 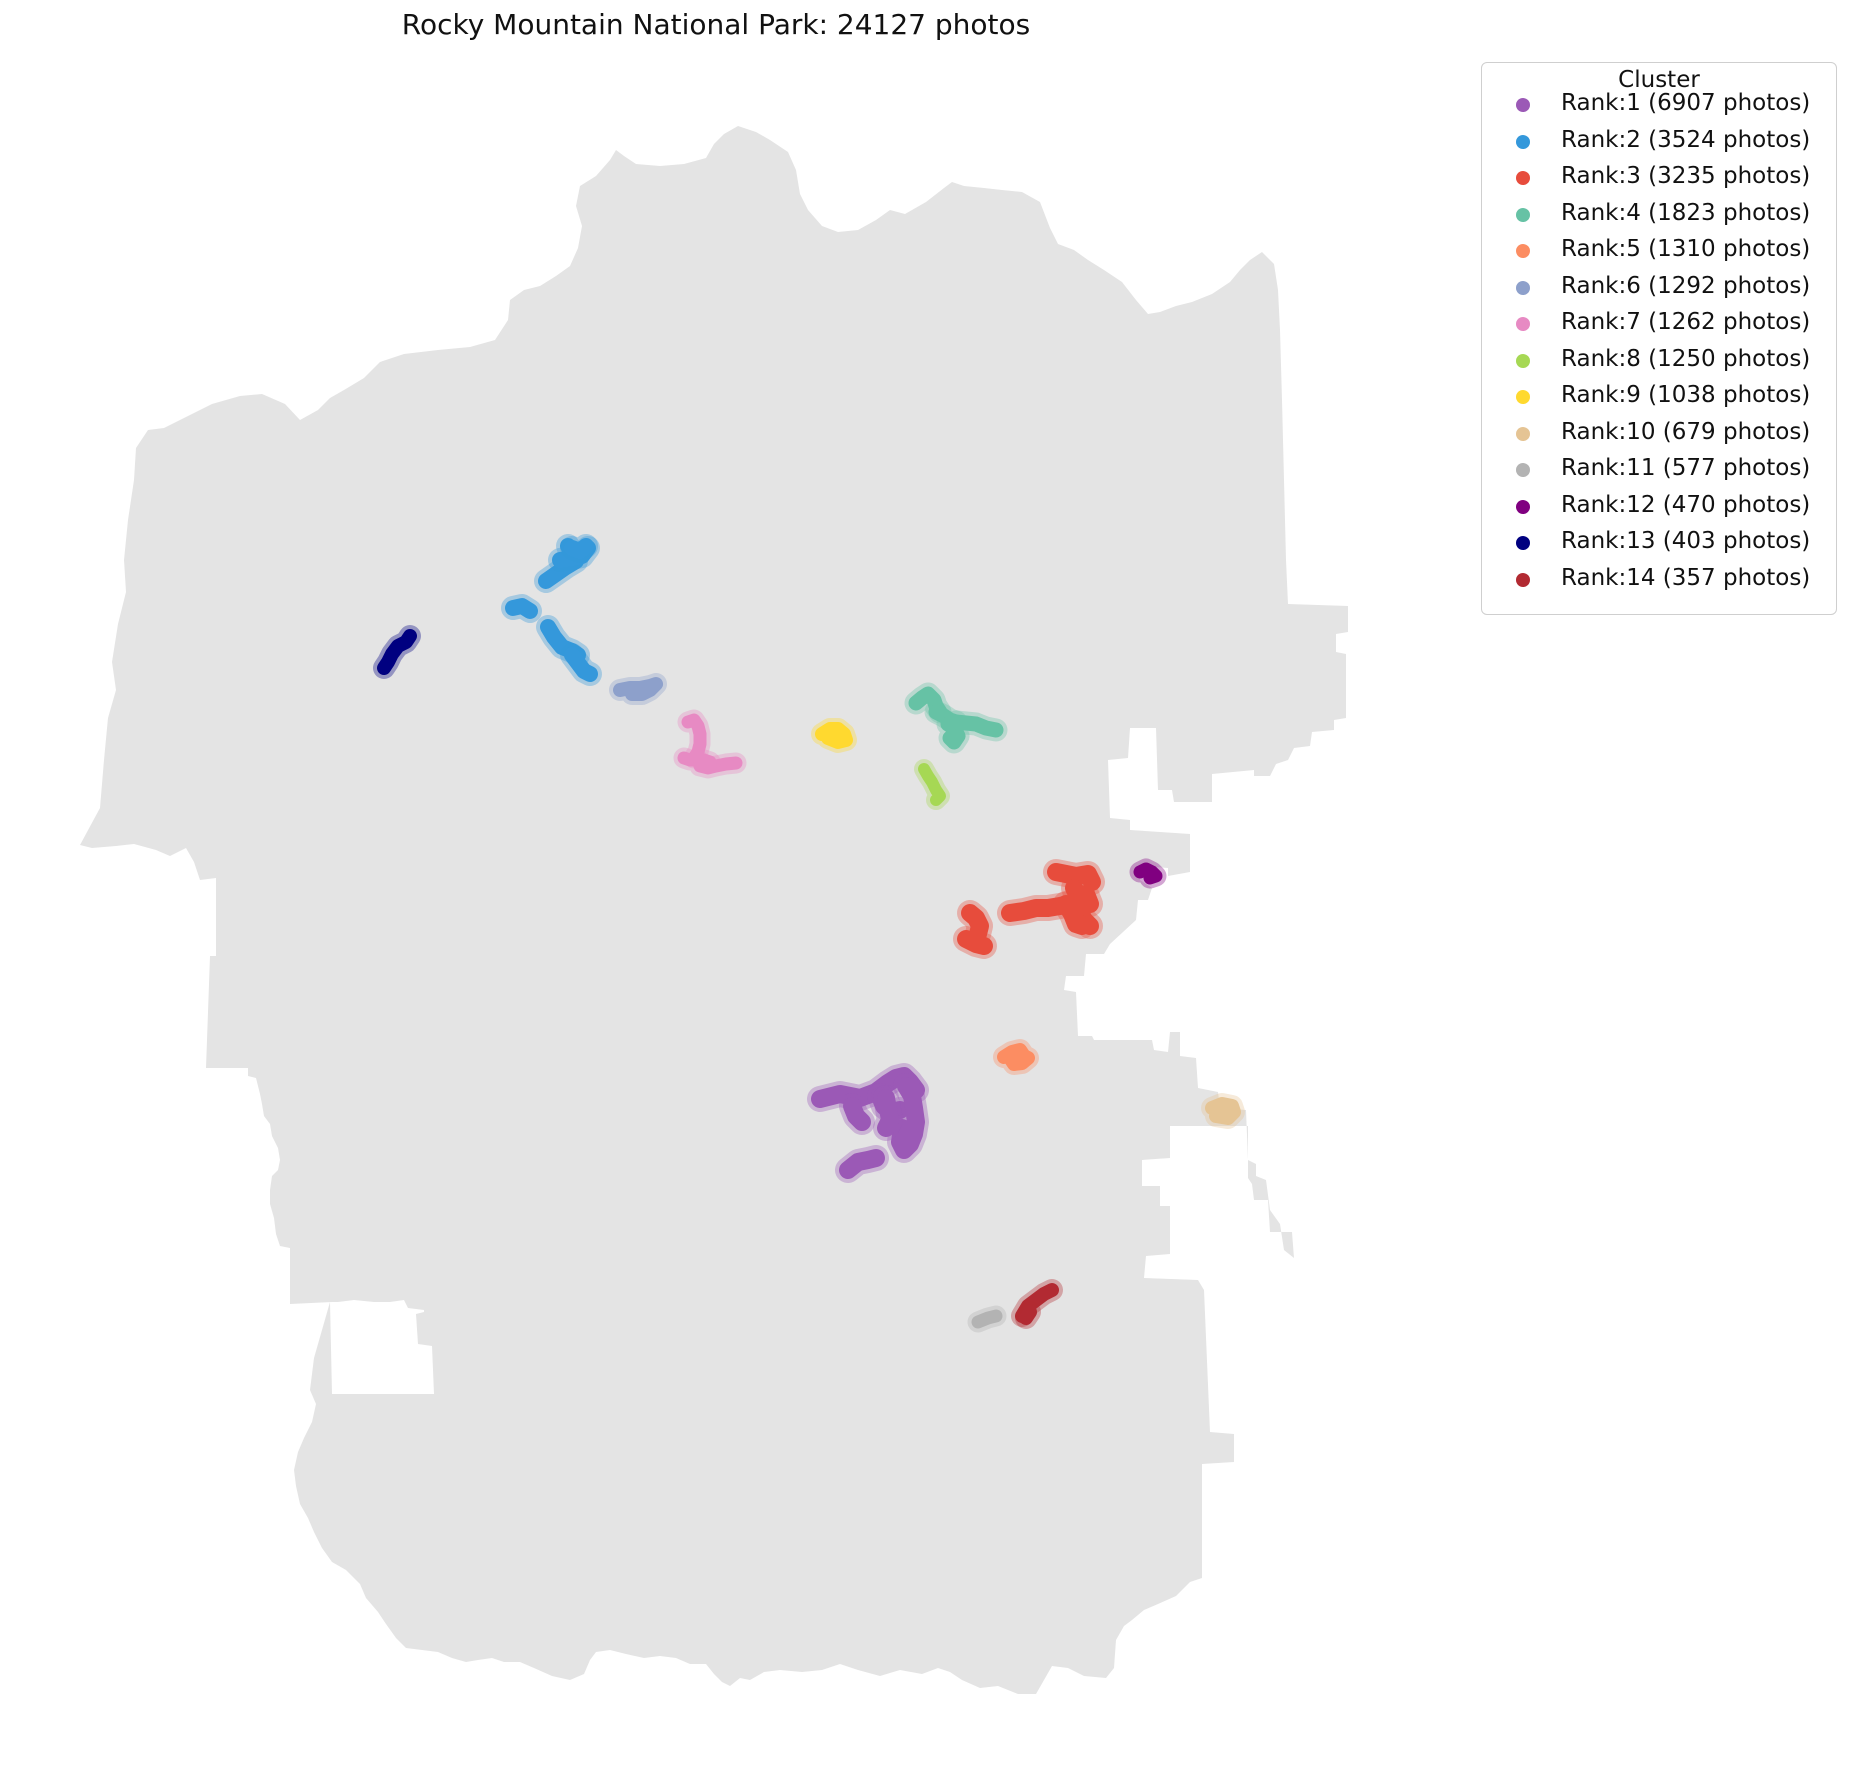 I want to click on legend-item: Rank:10 (679 photos), so click(x=1659, y=434).